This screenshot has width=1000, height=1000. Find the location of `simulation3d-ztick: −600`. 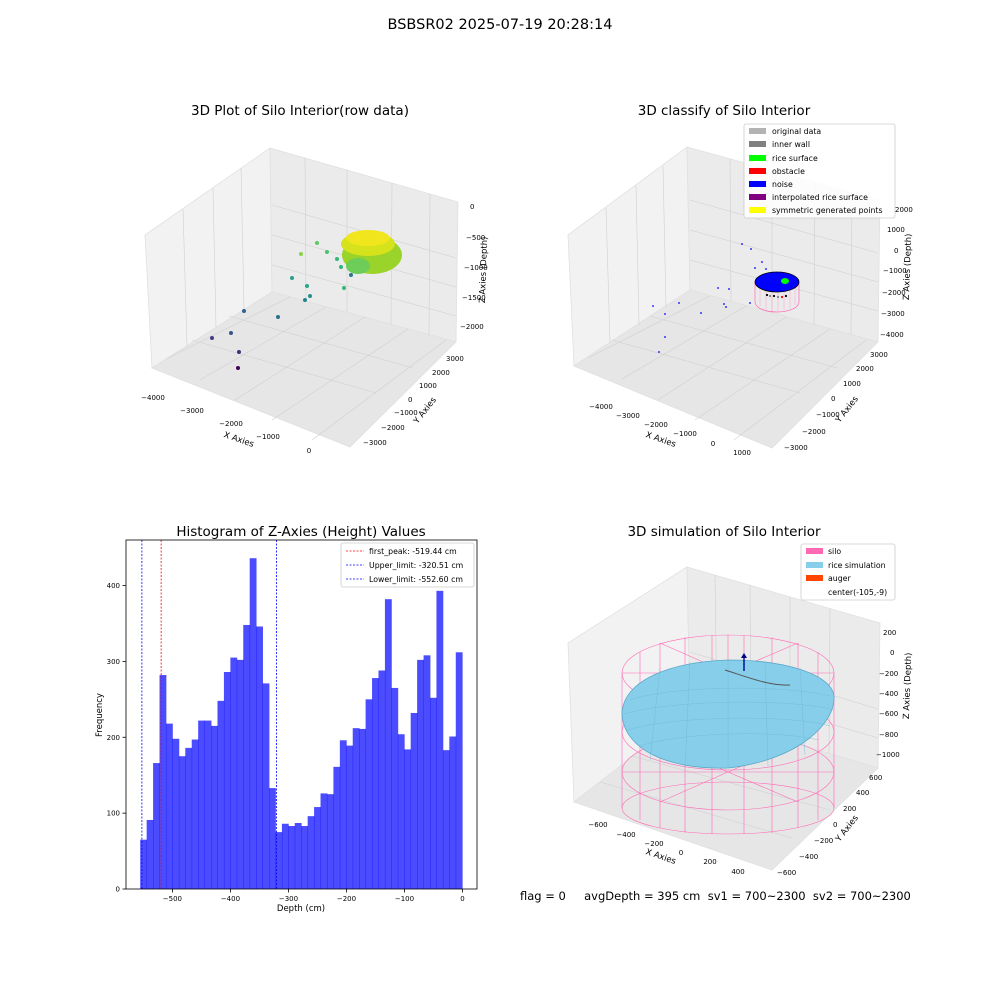

simulation3d-ztick: −600 is located at coordinates (888, 714).